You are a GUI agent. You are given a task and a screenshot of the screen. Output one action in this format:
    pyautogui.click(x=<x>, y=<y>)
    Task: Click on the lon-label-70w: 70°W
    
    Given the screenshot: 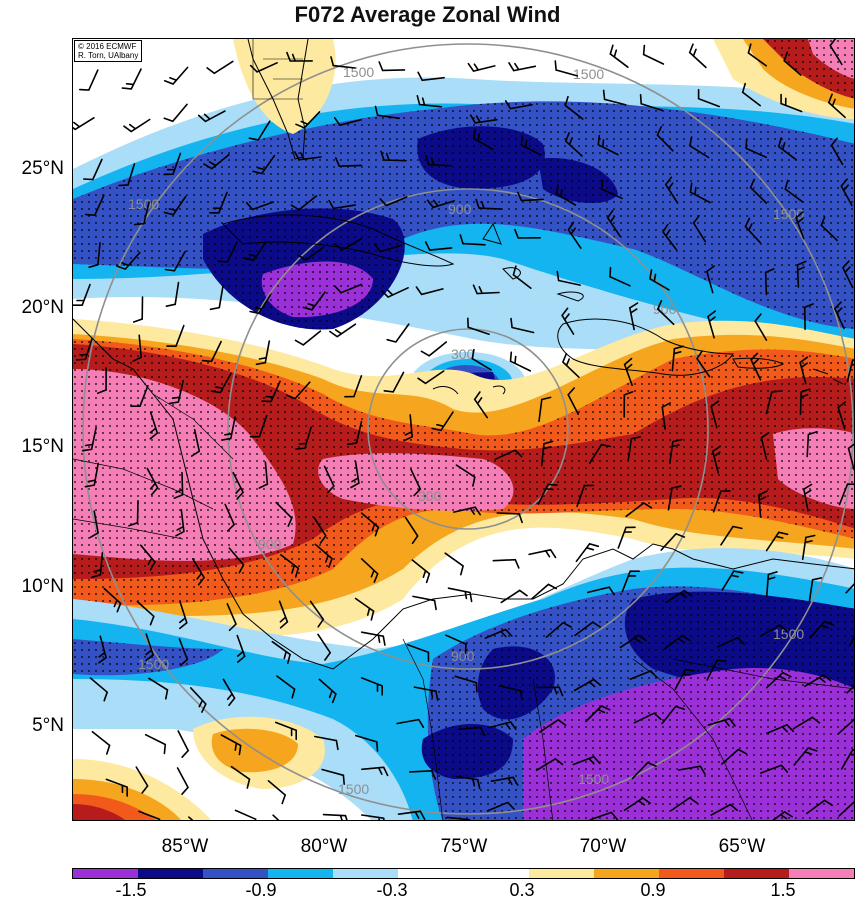 What is the action you would take?
    pyautogui.click(x=603, y=847)
    